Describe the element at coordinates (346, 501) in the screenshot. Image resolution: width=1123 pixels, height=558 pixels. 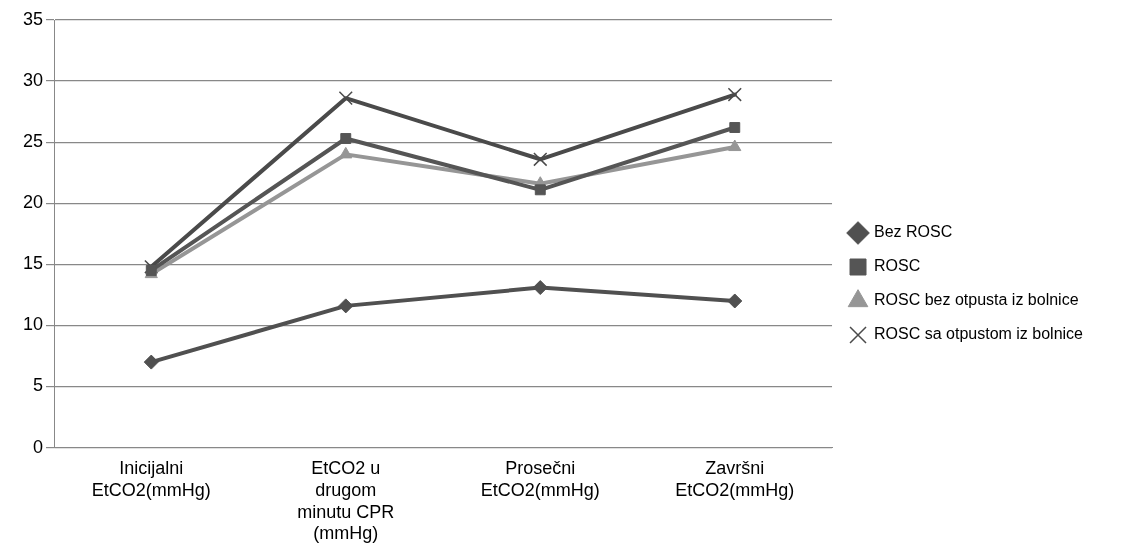
I see `x-tick-label: EtCO2 u drugom minutu CPR (mmHg)` at that location.